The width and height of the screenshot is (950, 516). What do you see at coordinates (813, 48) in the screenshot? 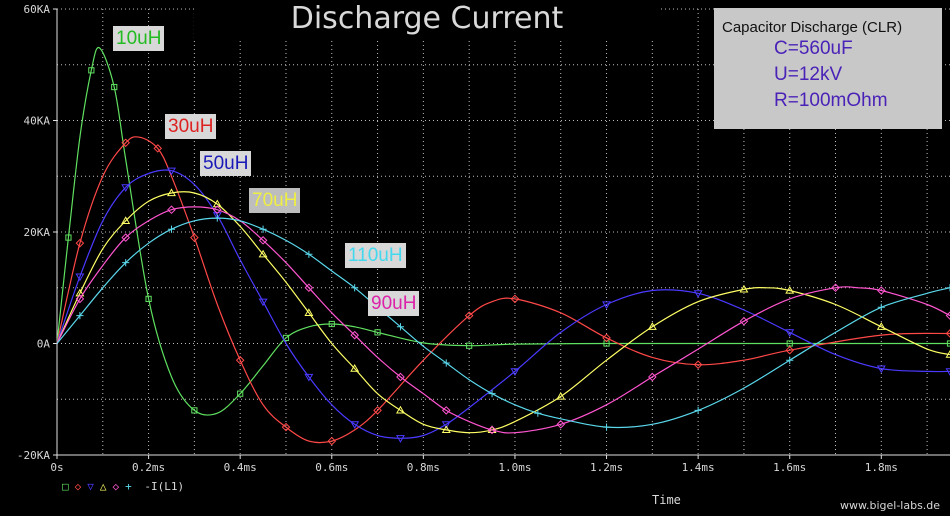
I see `param-capacitance: C=560uF` at bounding box center [813, 48].